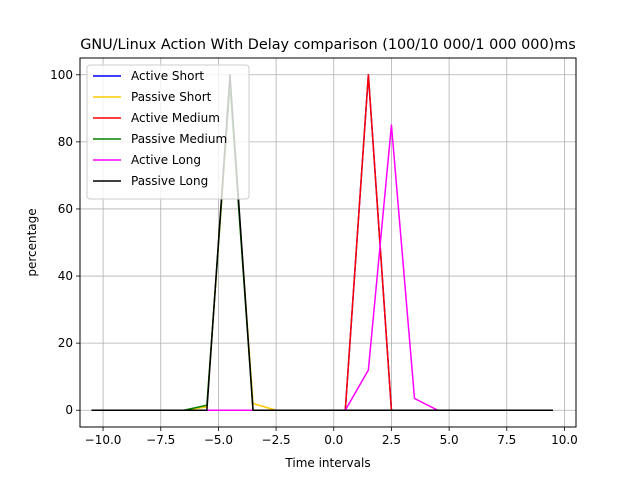 The image size is (640, 480). What do you see at coordinates (65, 209) in the screenshot?
I see `y-tick-label: 60` at bounding box center [65, 209].